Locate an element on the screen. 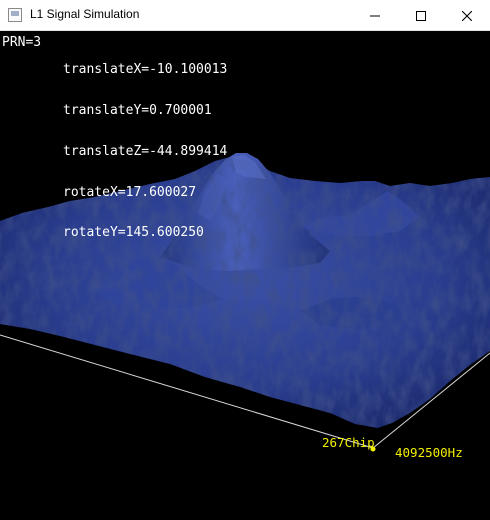 This screenshot has width=490, height=520. close-button is located at coordinates (467, 15).